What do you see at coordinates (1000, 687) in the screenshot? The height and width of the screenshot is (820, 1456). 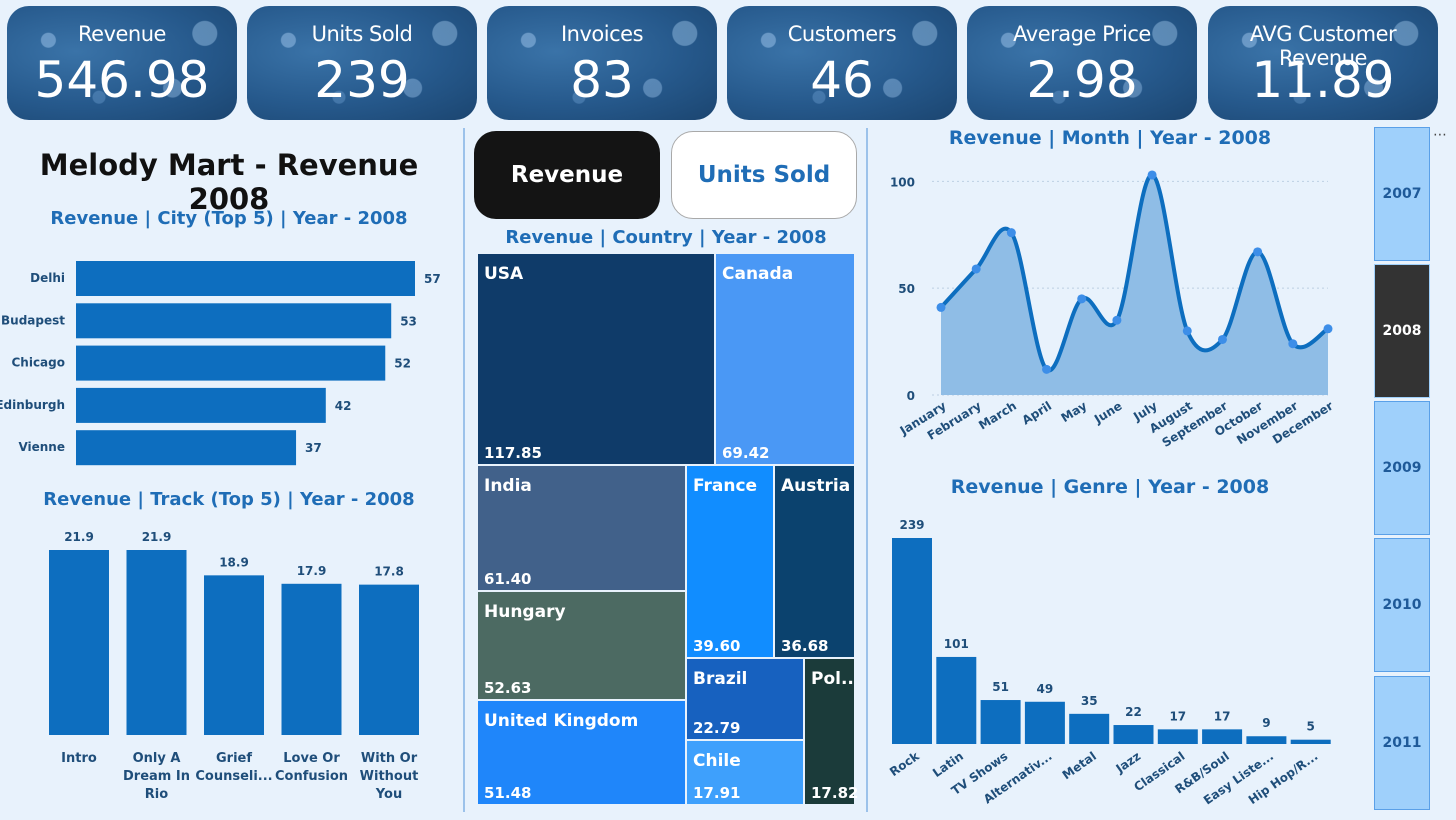 I see `genre-value-label: 51` at bounding box center [1000, 687].